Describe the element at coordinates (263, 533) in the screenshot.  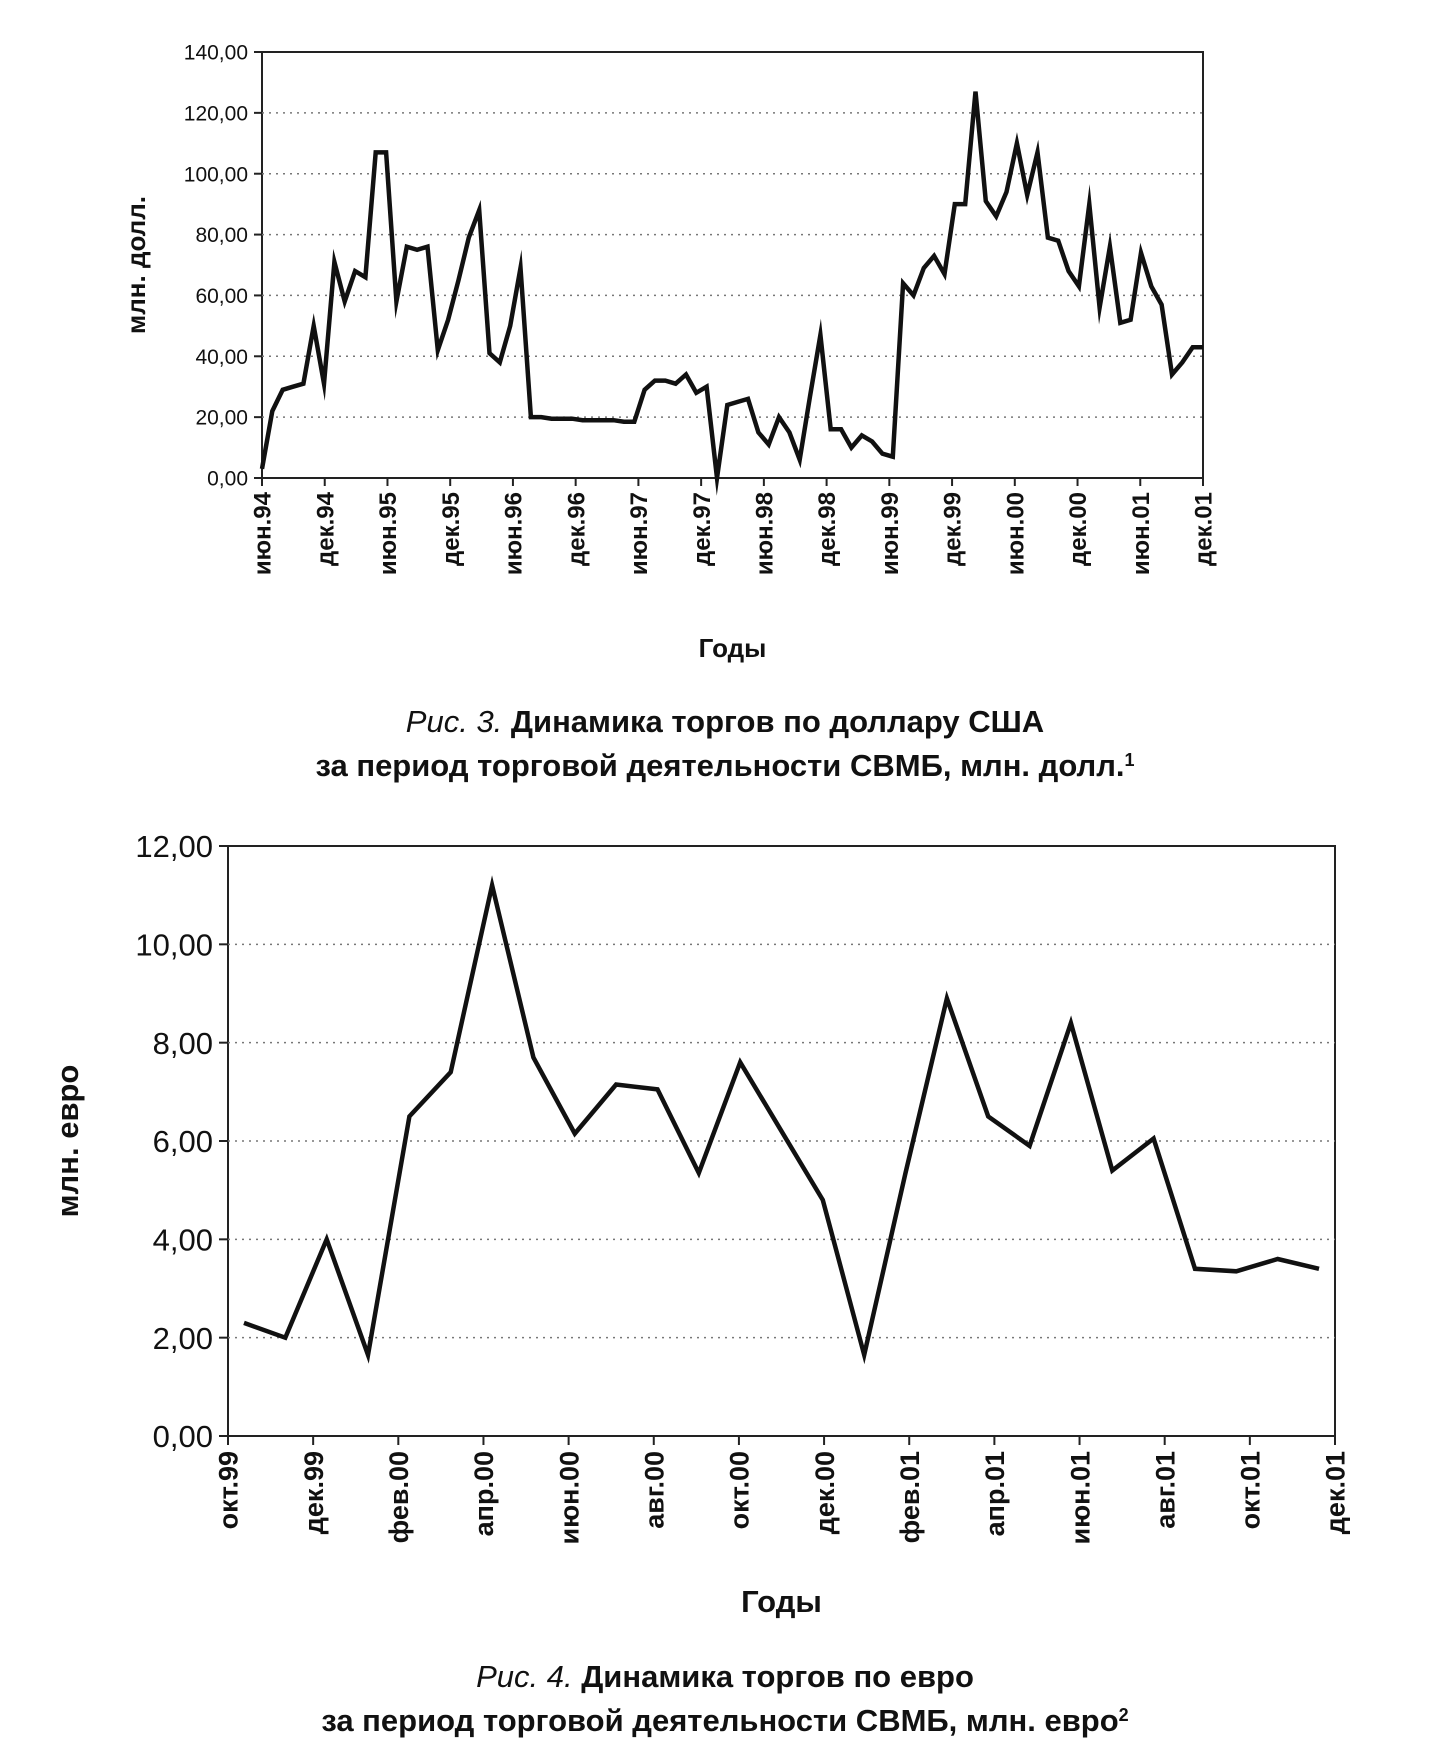
I see `usd-chart-x-tick-label: июн.94` at that location.